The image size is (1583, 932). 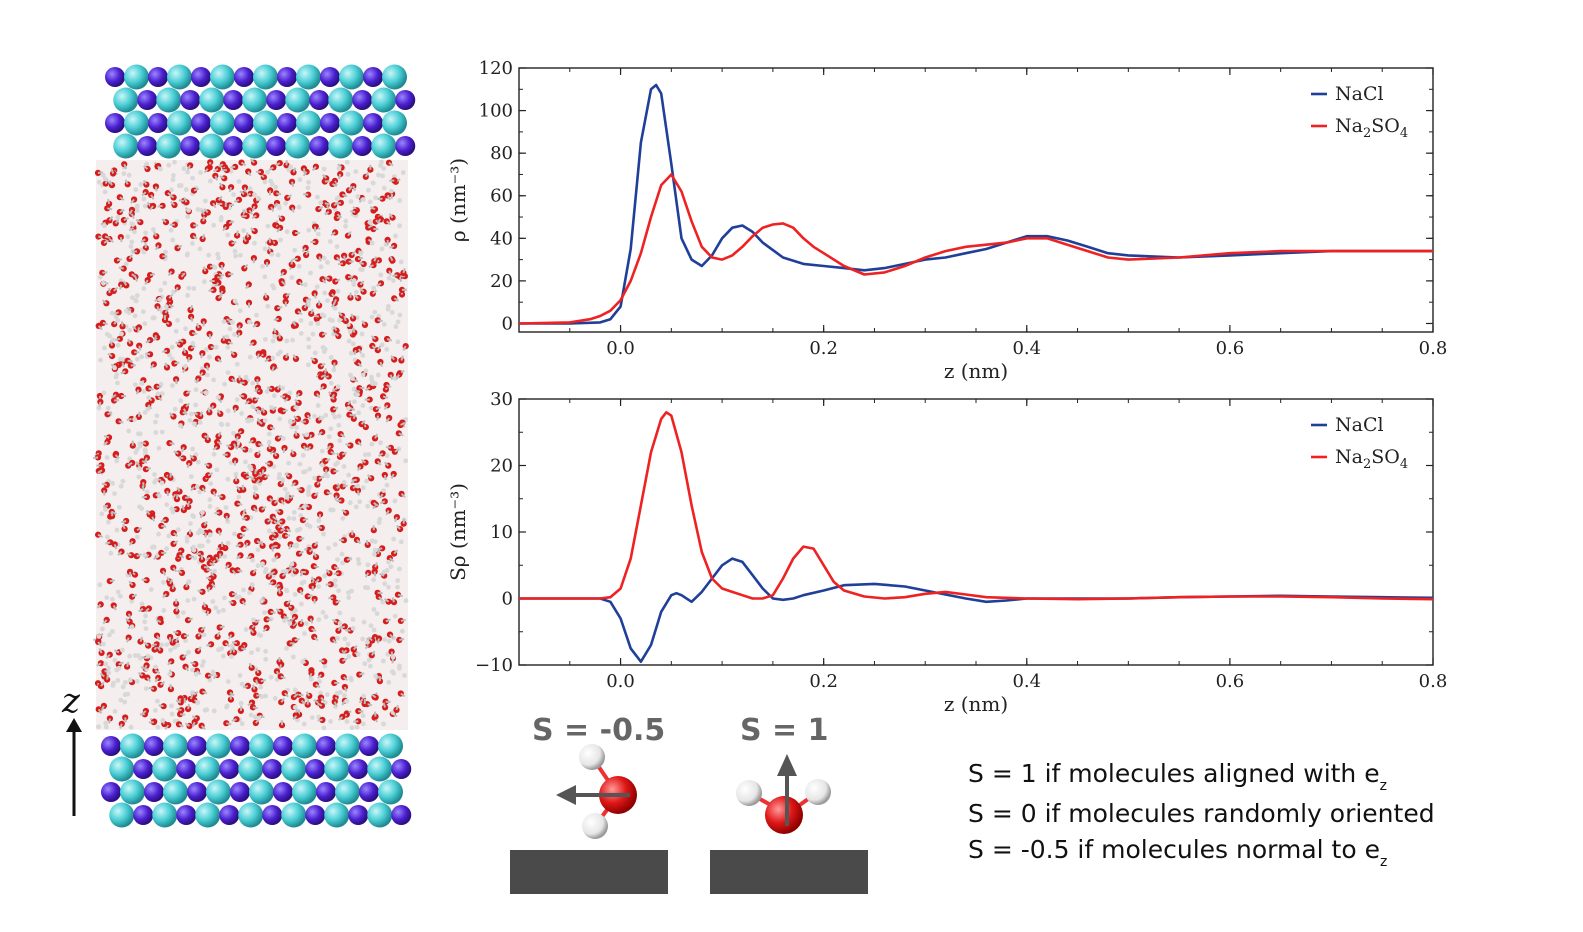 What do you see at coordinates (458, 532) in the screenshot?
I see `y-axis-label: Sρ (nm⁻³)` at bounding box center [458, 532].